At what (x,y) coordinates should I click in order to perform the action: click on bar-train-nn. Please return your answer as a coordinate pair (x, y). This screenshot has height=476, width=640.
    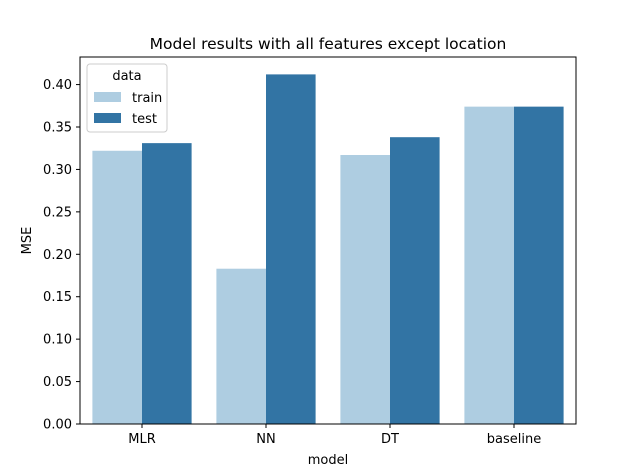
    Looking at the image, I should click on (241, 346).